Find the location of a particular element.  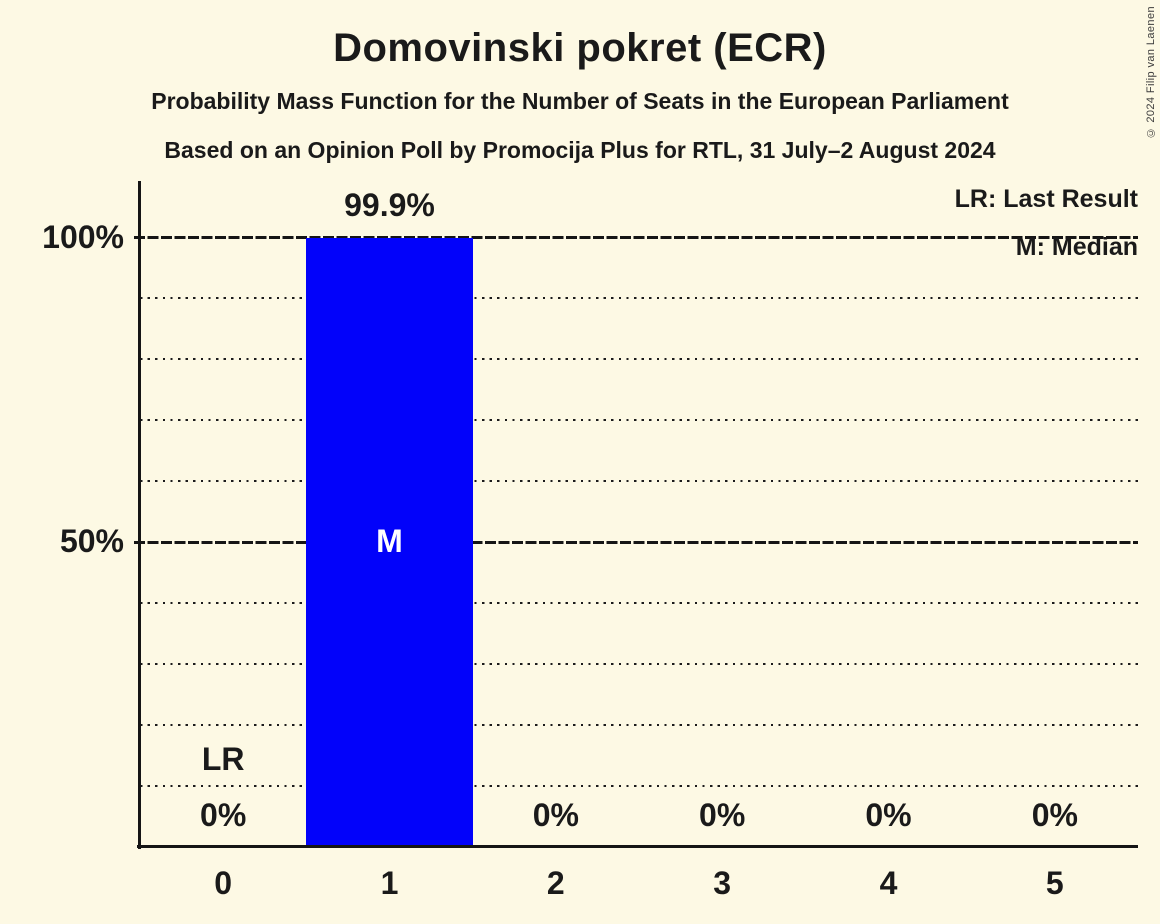

copyright-note: © 2024 Filip van Laenen is located at coordinates (1151, 72).